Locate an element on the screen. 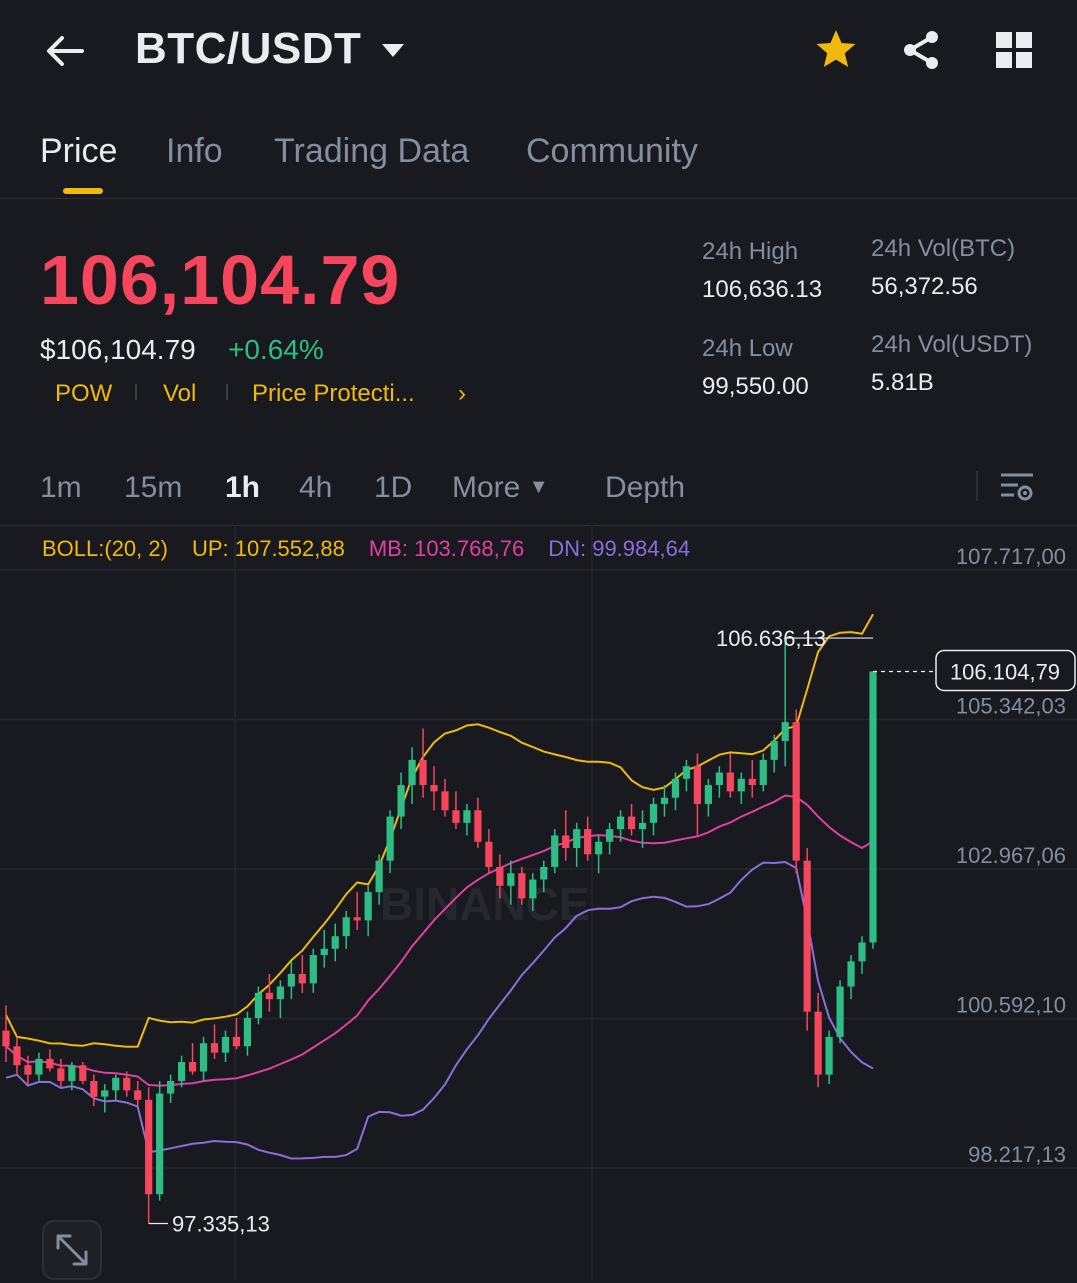 The height and width of the screenshot is (1283, 1077). boll-label: BOLL:(20, 2) is located at coordinates (105, 548).